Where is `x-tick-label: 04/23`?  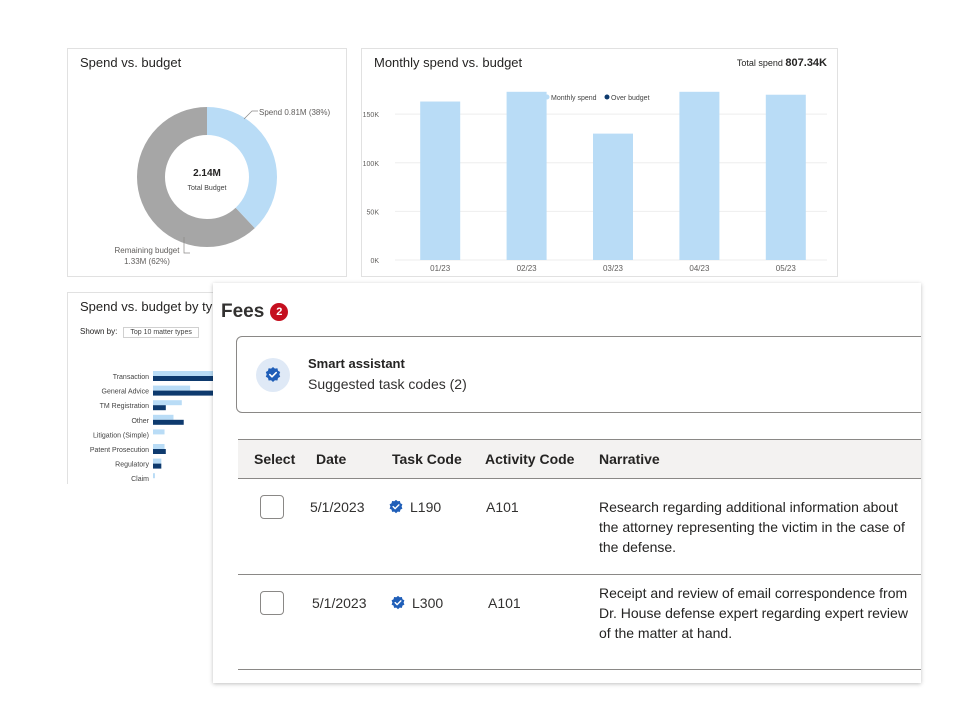
x-tick-label: 04/23 is located at coordinates (699, 268).